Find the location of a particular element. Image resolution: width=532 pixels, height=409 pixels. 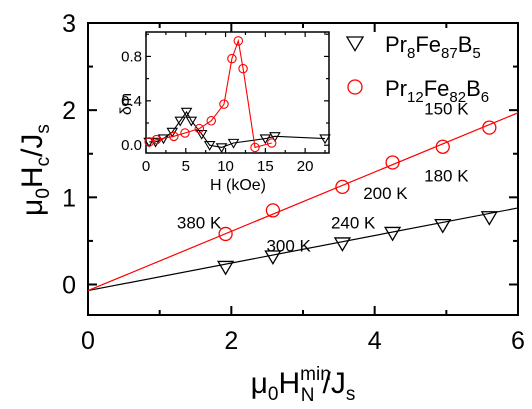

inset-x-tick-label: 15 is located at coordinates (265, 166).